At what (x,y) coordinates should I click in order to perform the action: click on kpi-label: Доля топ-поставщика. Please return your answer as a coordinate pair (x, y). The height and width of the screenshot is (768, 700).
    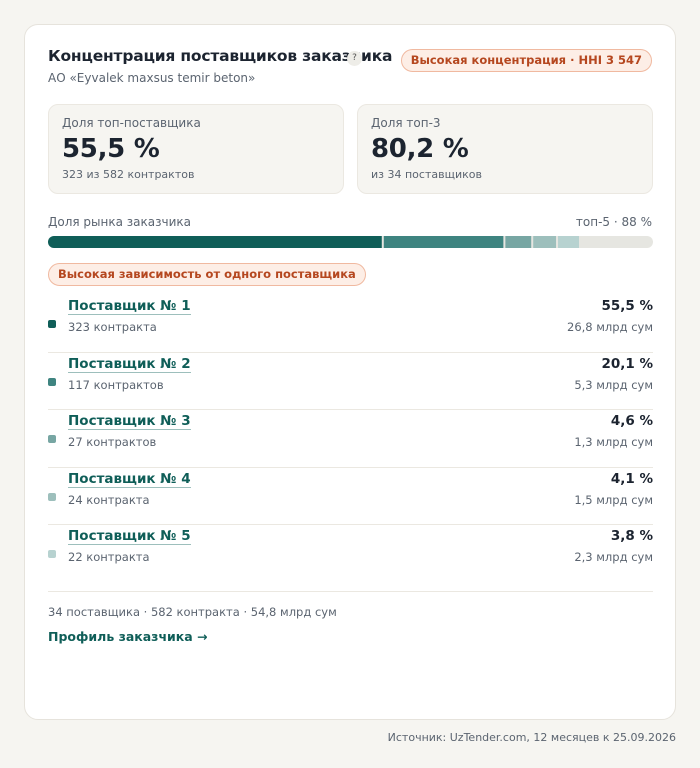
    Looking at the image, I should click on (131, 123).